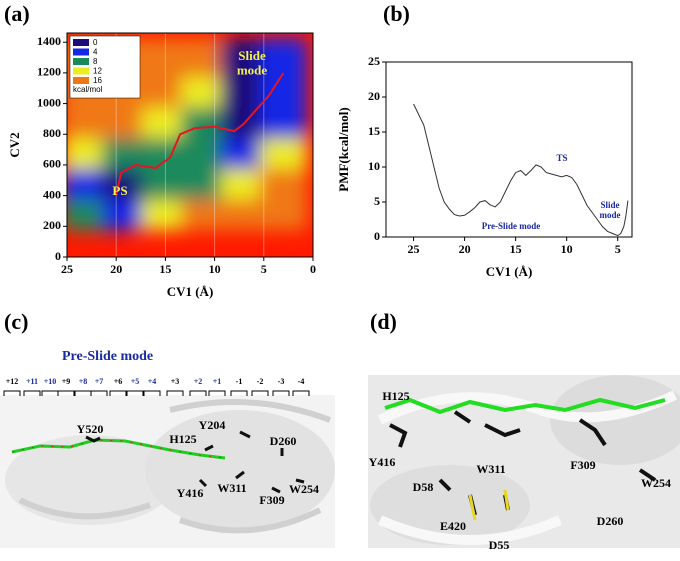  What do you see at coordinates (152, 381) in the screenshot?
I see `subsite-label: +4` at bounding box center [152, 381].